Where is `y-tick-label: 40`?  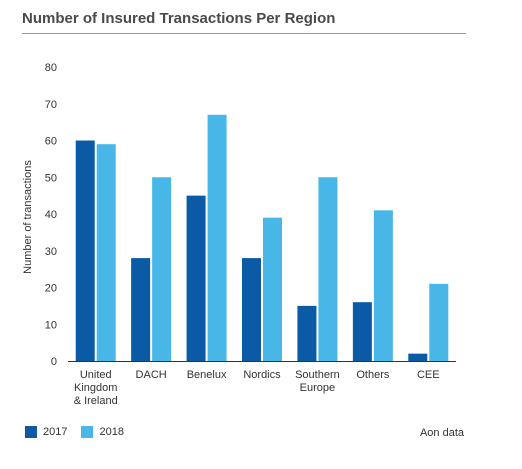
y-tick-label: 40 is located at coordinates (51, 215).